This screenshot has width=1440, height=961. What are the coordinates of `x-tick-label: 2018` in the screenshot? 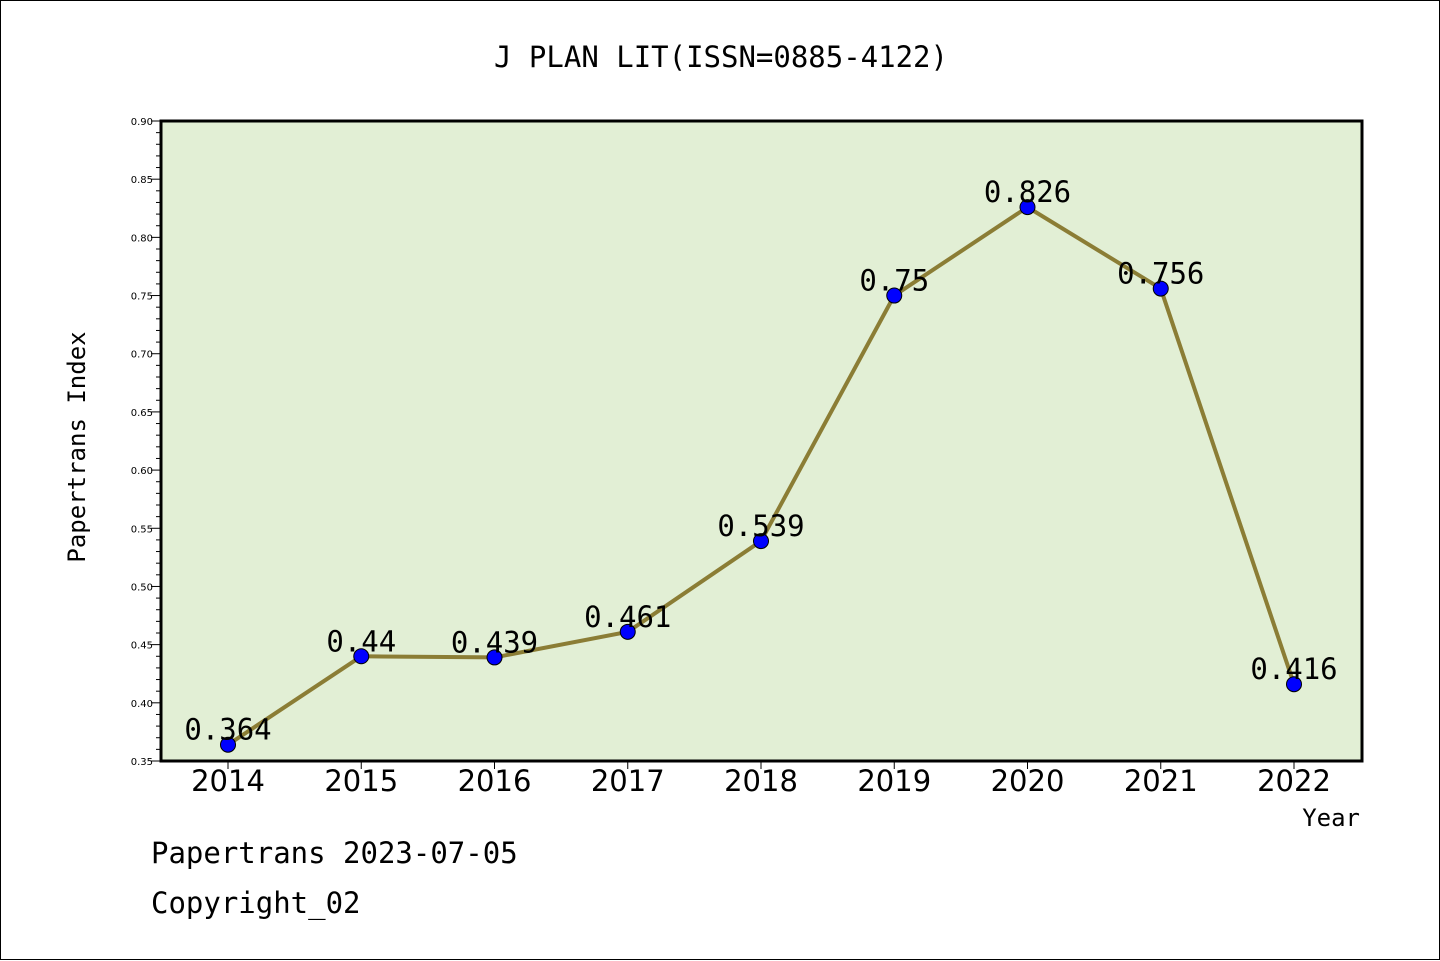 It's located at (761, 781).